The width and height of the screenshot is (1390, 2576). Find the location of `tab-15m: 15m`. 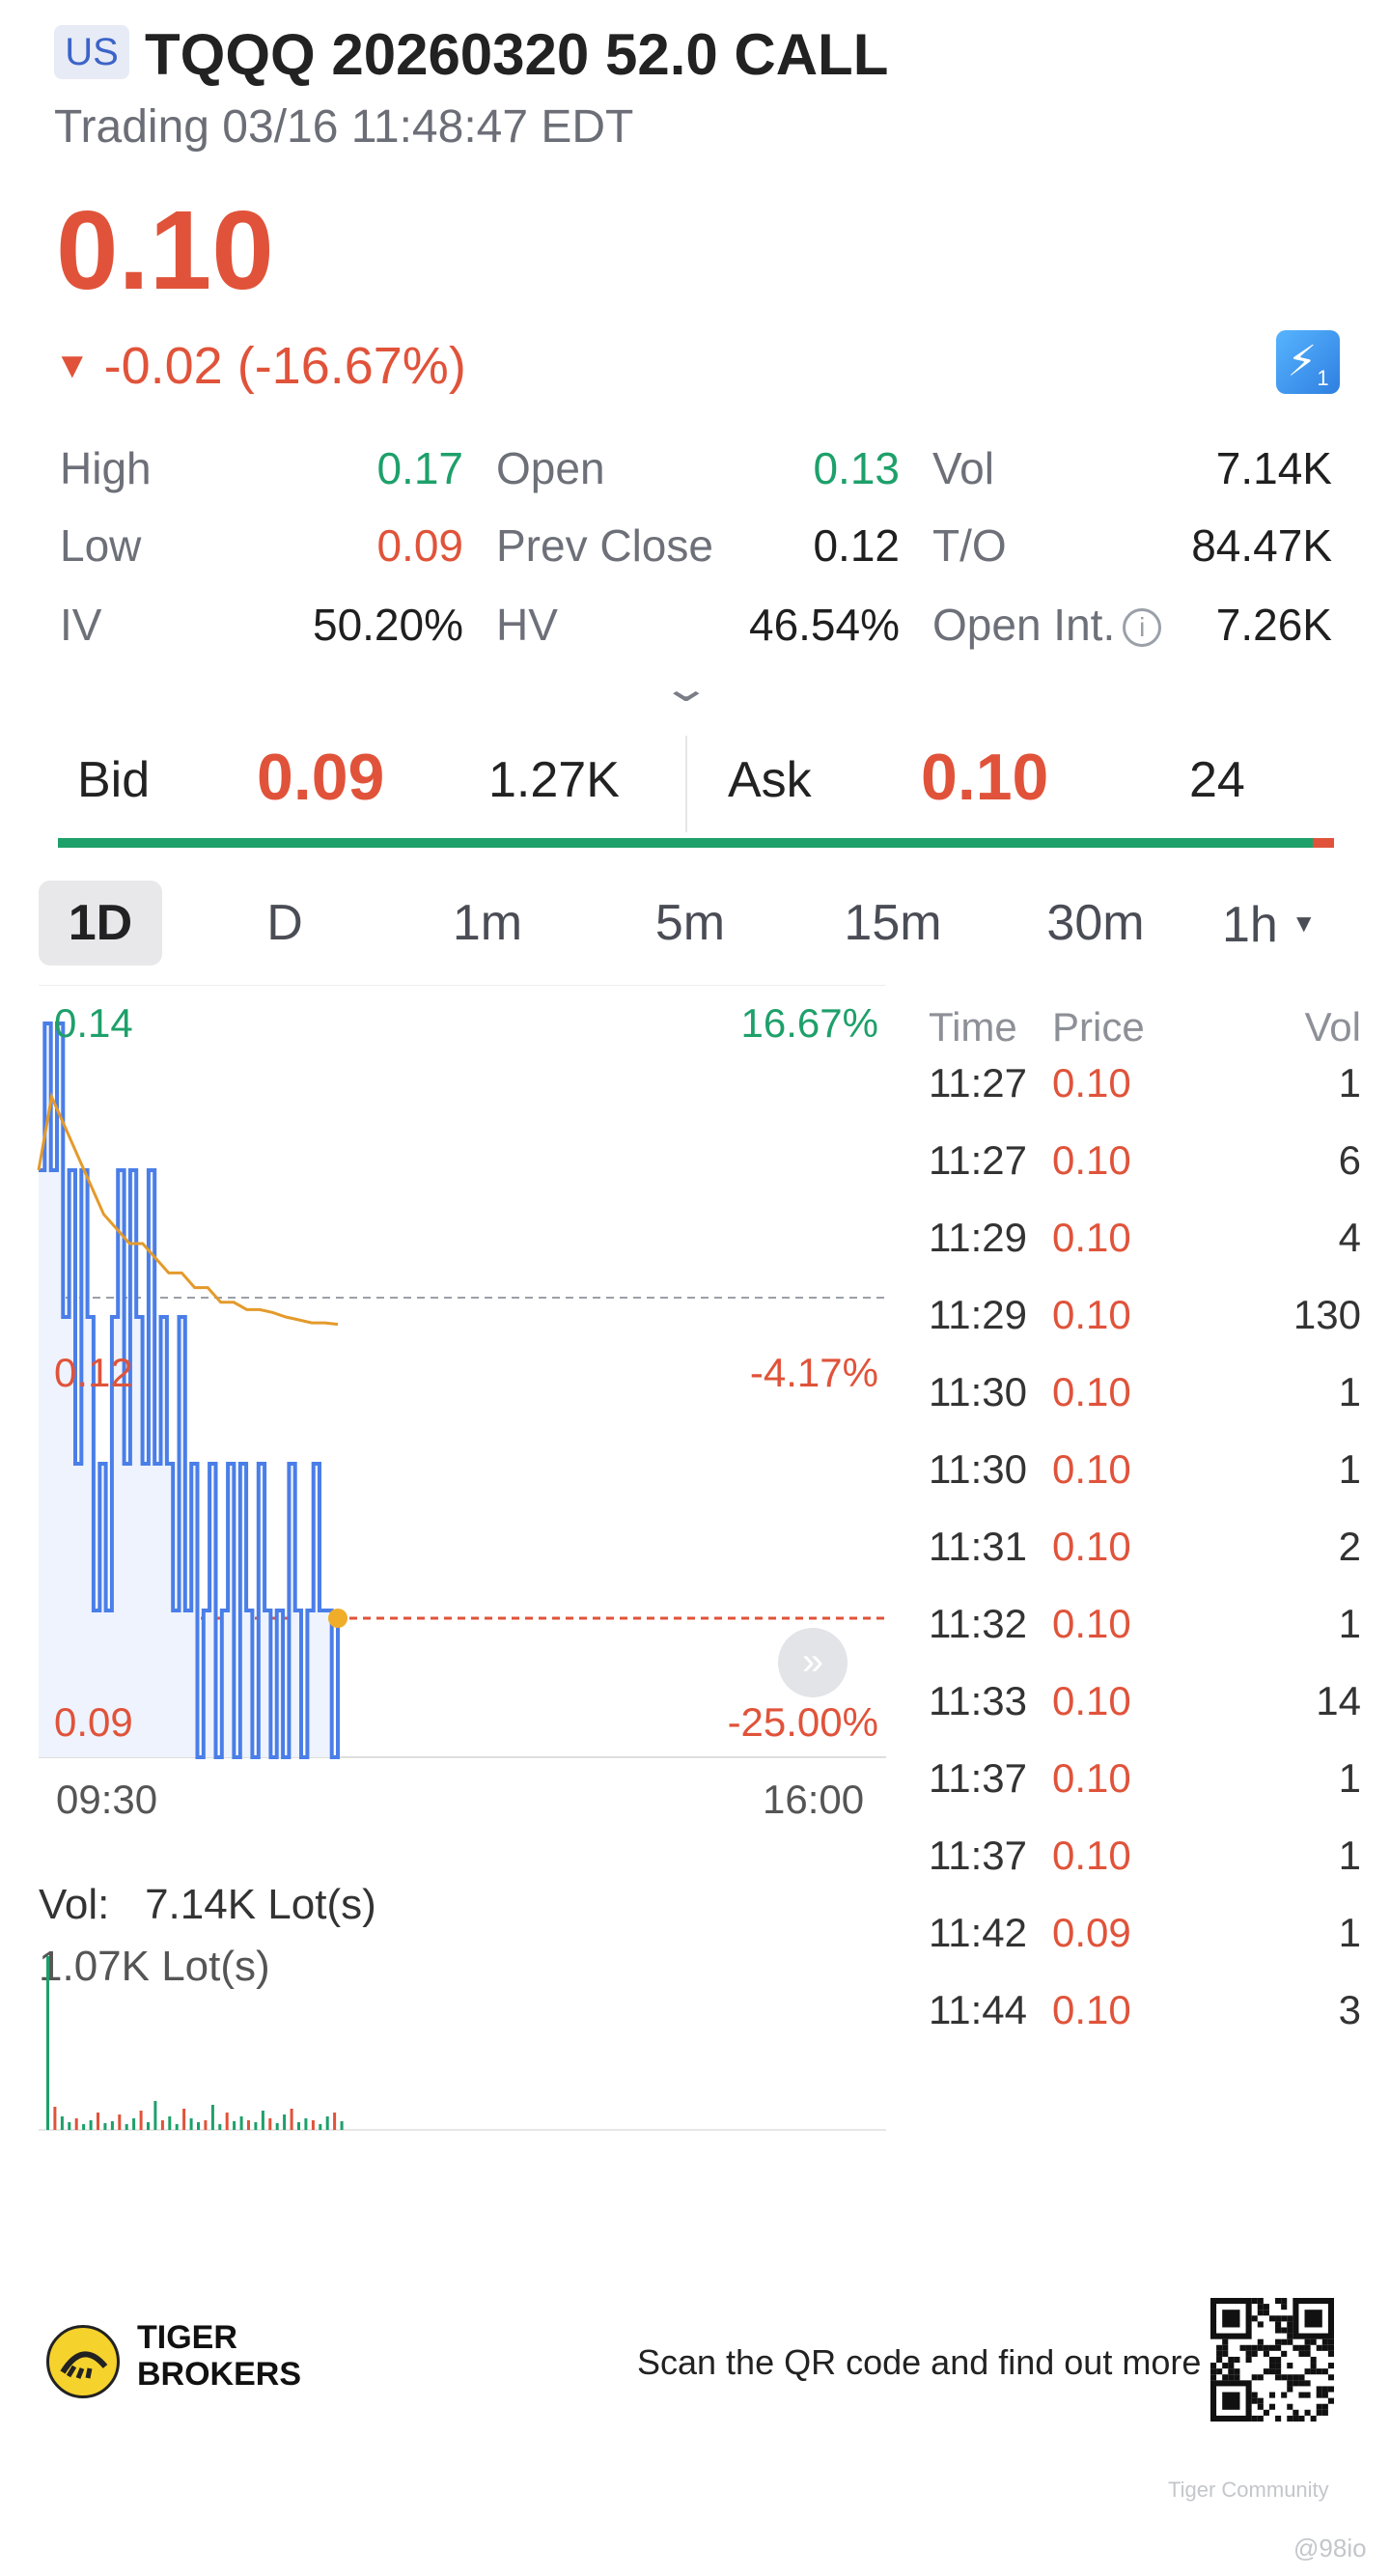

tab-15m: 15m is located at coordinates (893, 923).